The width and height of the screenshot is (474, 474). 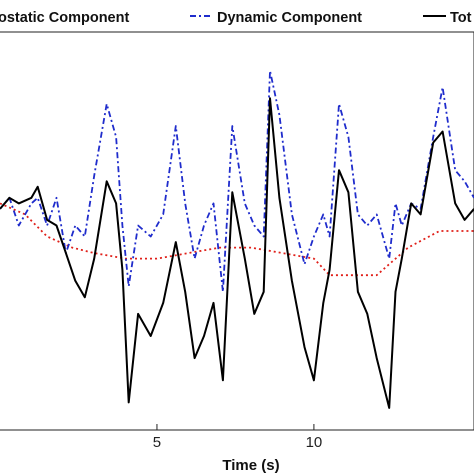 What do you see at coordinates (237, 437) in the screenshot?
I see `x-axis: 5 10` at bounding box center [237, 437].